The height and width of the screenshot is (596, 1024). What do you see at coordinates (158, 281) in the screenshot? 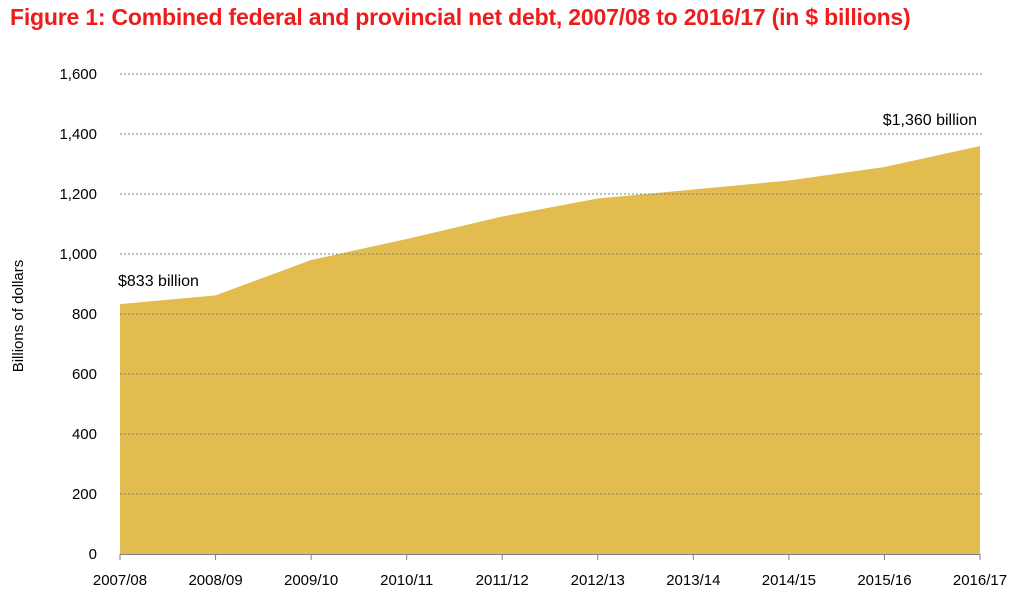
I see `data-label: $833 billion` at bounding box center [158, 281].